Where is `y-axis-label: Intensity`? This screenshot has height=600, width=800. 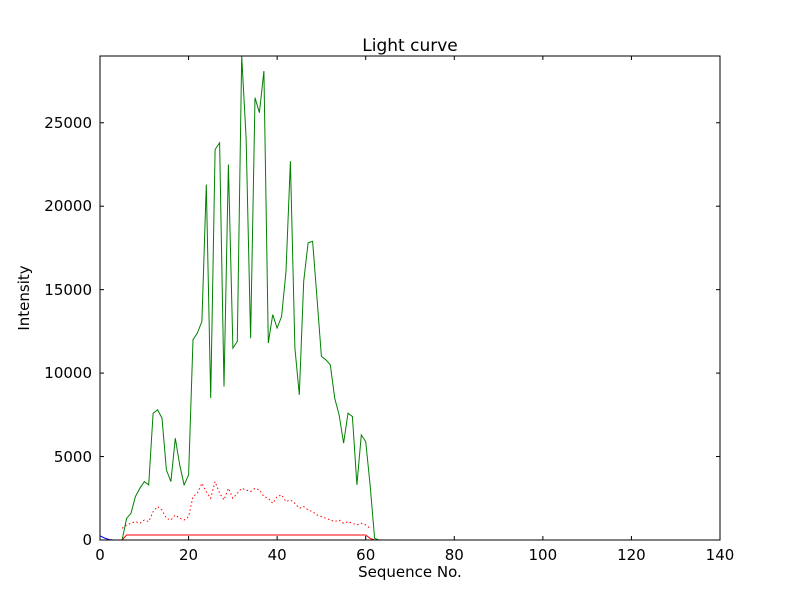 y-axis-label: Intensity is located at coordinates (24, 298).